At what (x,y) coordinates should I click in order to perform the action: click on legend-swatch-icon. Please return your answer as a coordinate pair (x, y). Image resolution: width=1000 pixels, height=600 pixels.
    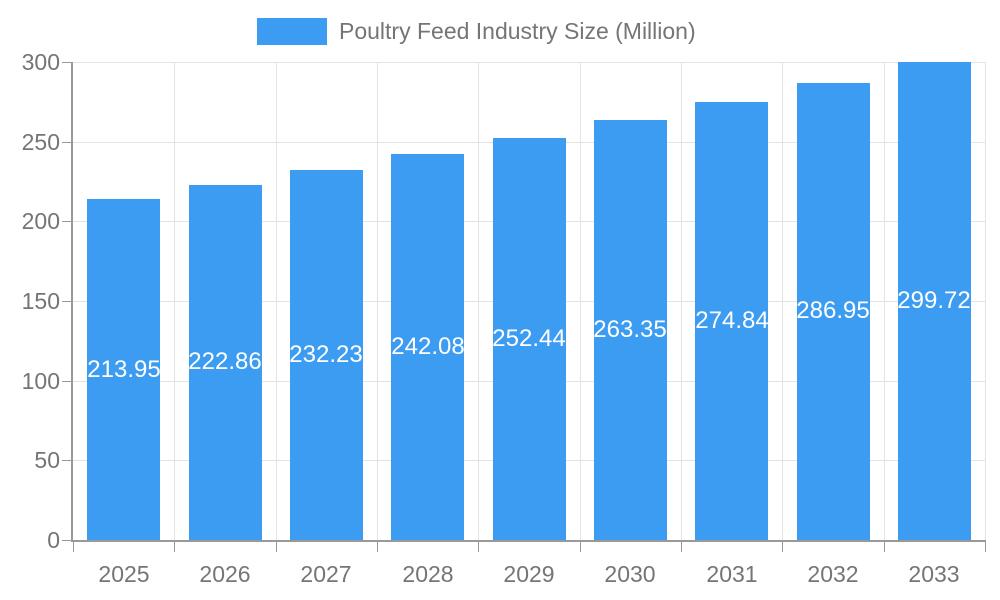
    Looking at the image, I should click on (292, 31).